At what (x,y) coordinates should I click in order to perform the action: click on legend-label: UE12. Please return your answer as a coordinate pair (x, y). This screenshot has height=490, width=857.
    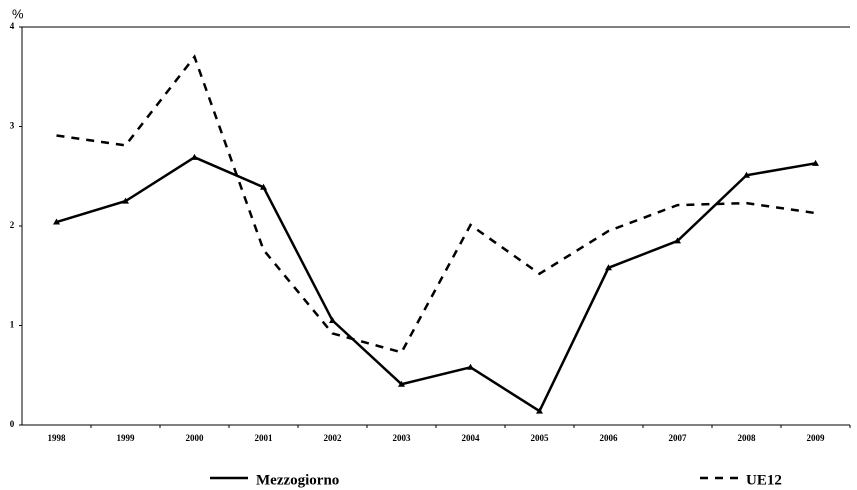
    Looking at the image, I should click on (764, 480).